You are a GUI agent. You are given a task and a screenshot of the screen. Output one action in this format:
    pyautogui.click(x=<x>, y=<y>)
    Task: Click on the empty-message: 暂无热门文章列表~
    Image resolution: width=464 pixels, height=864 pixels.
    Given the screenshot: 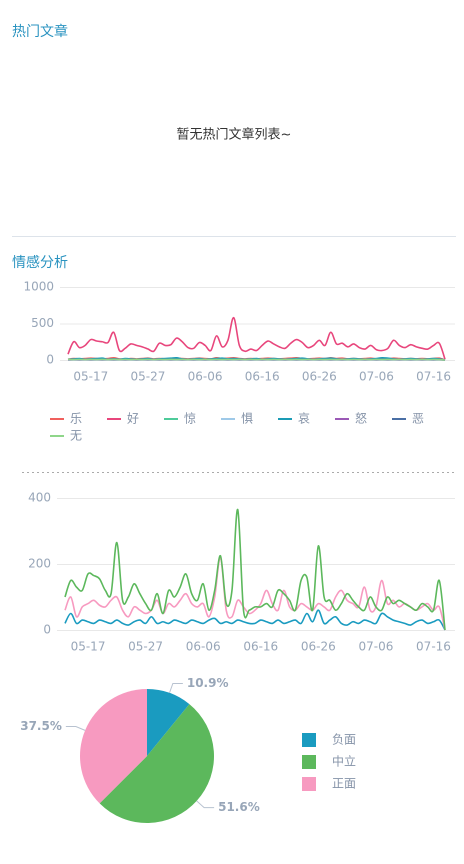 What is the action you would take?
    pyautogui.click(x=234, y=135)
    